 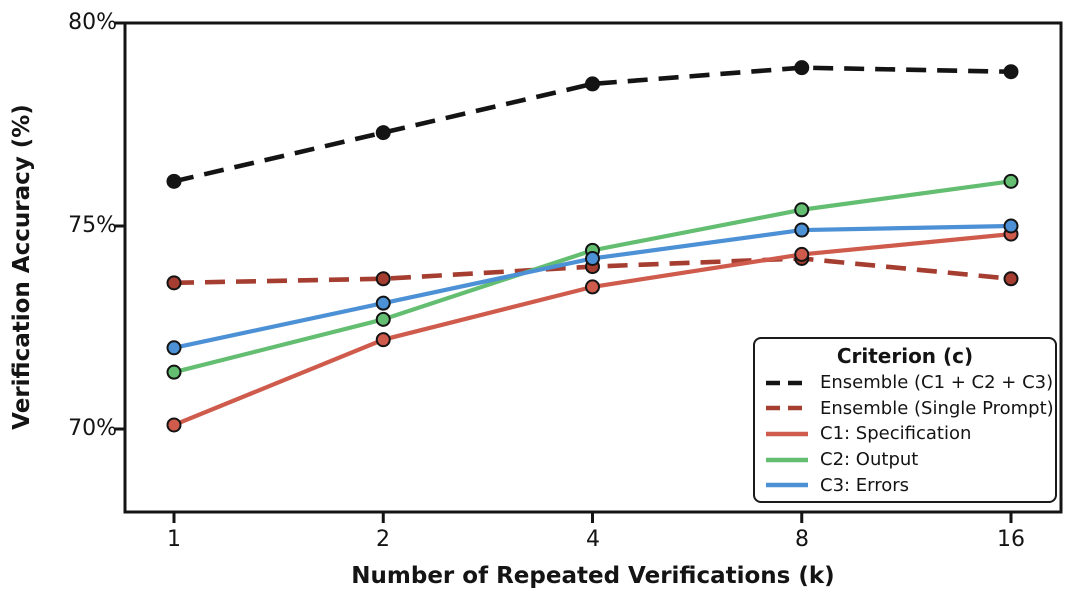 I want to click on legend-label: Ensemble (Single Prompt), so click(x=937, y=408).